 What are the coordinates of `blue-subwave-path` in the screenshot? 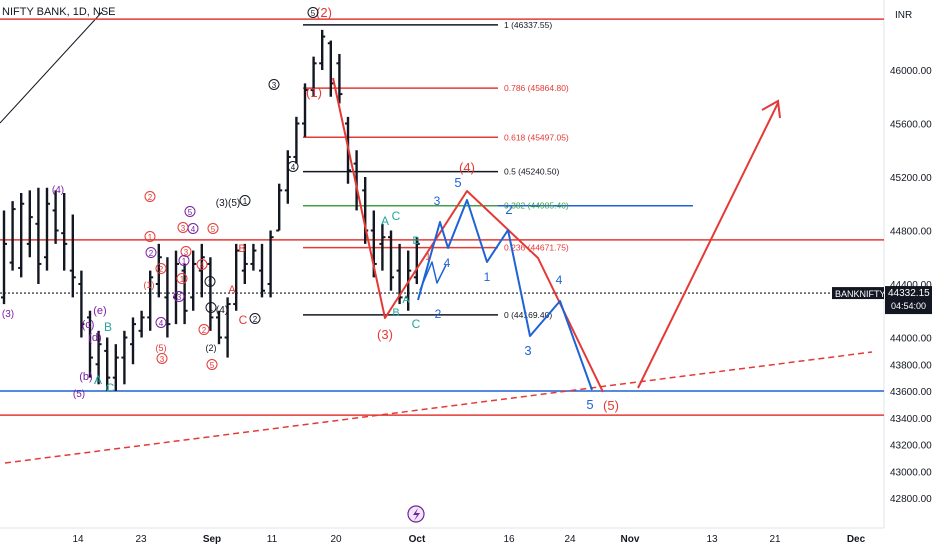 It's located at (433, 276).